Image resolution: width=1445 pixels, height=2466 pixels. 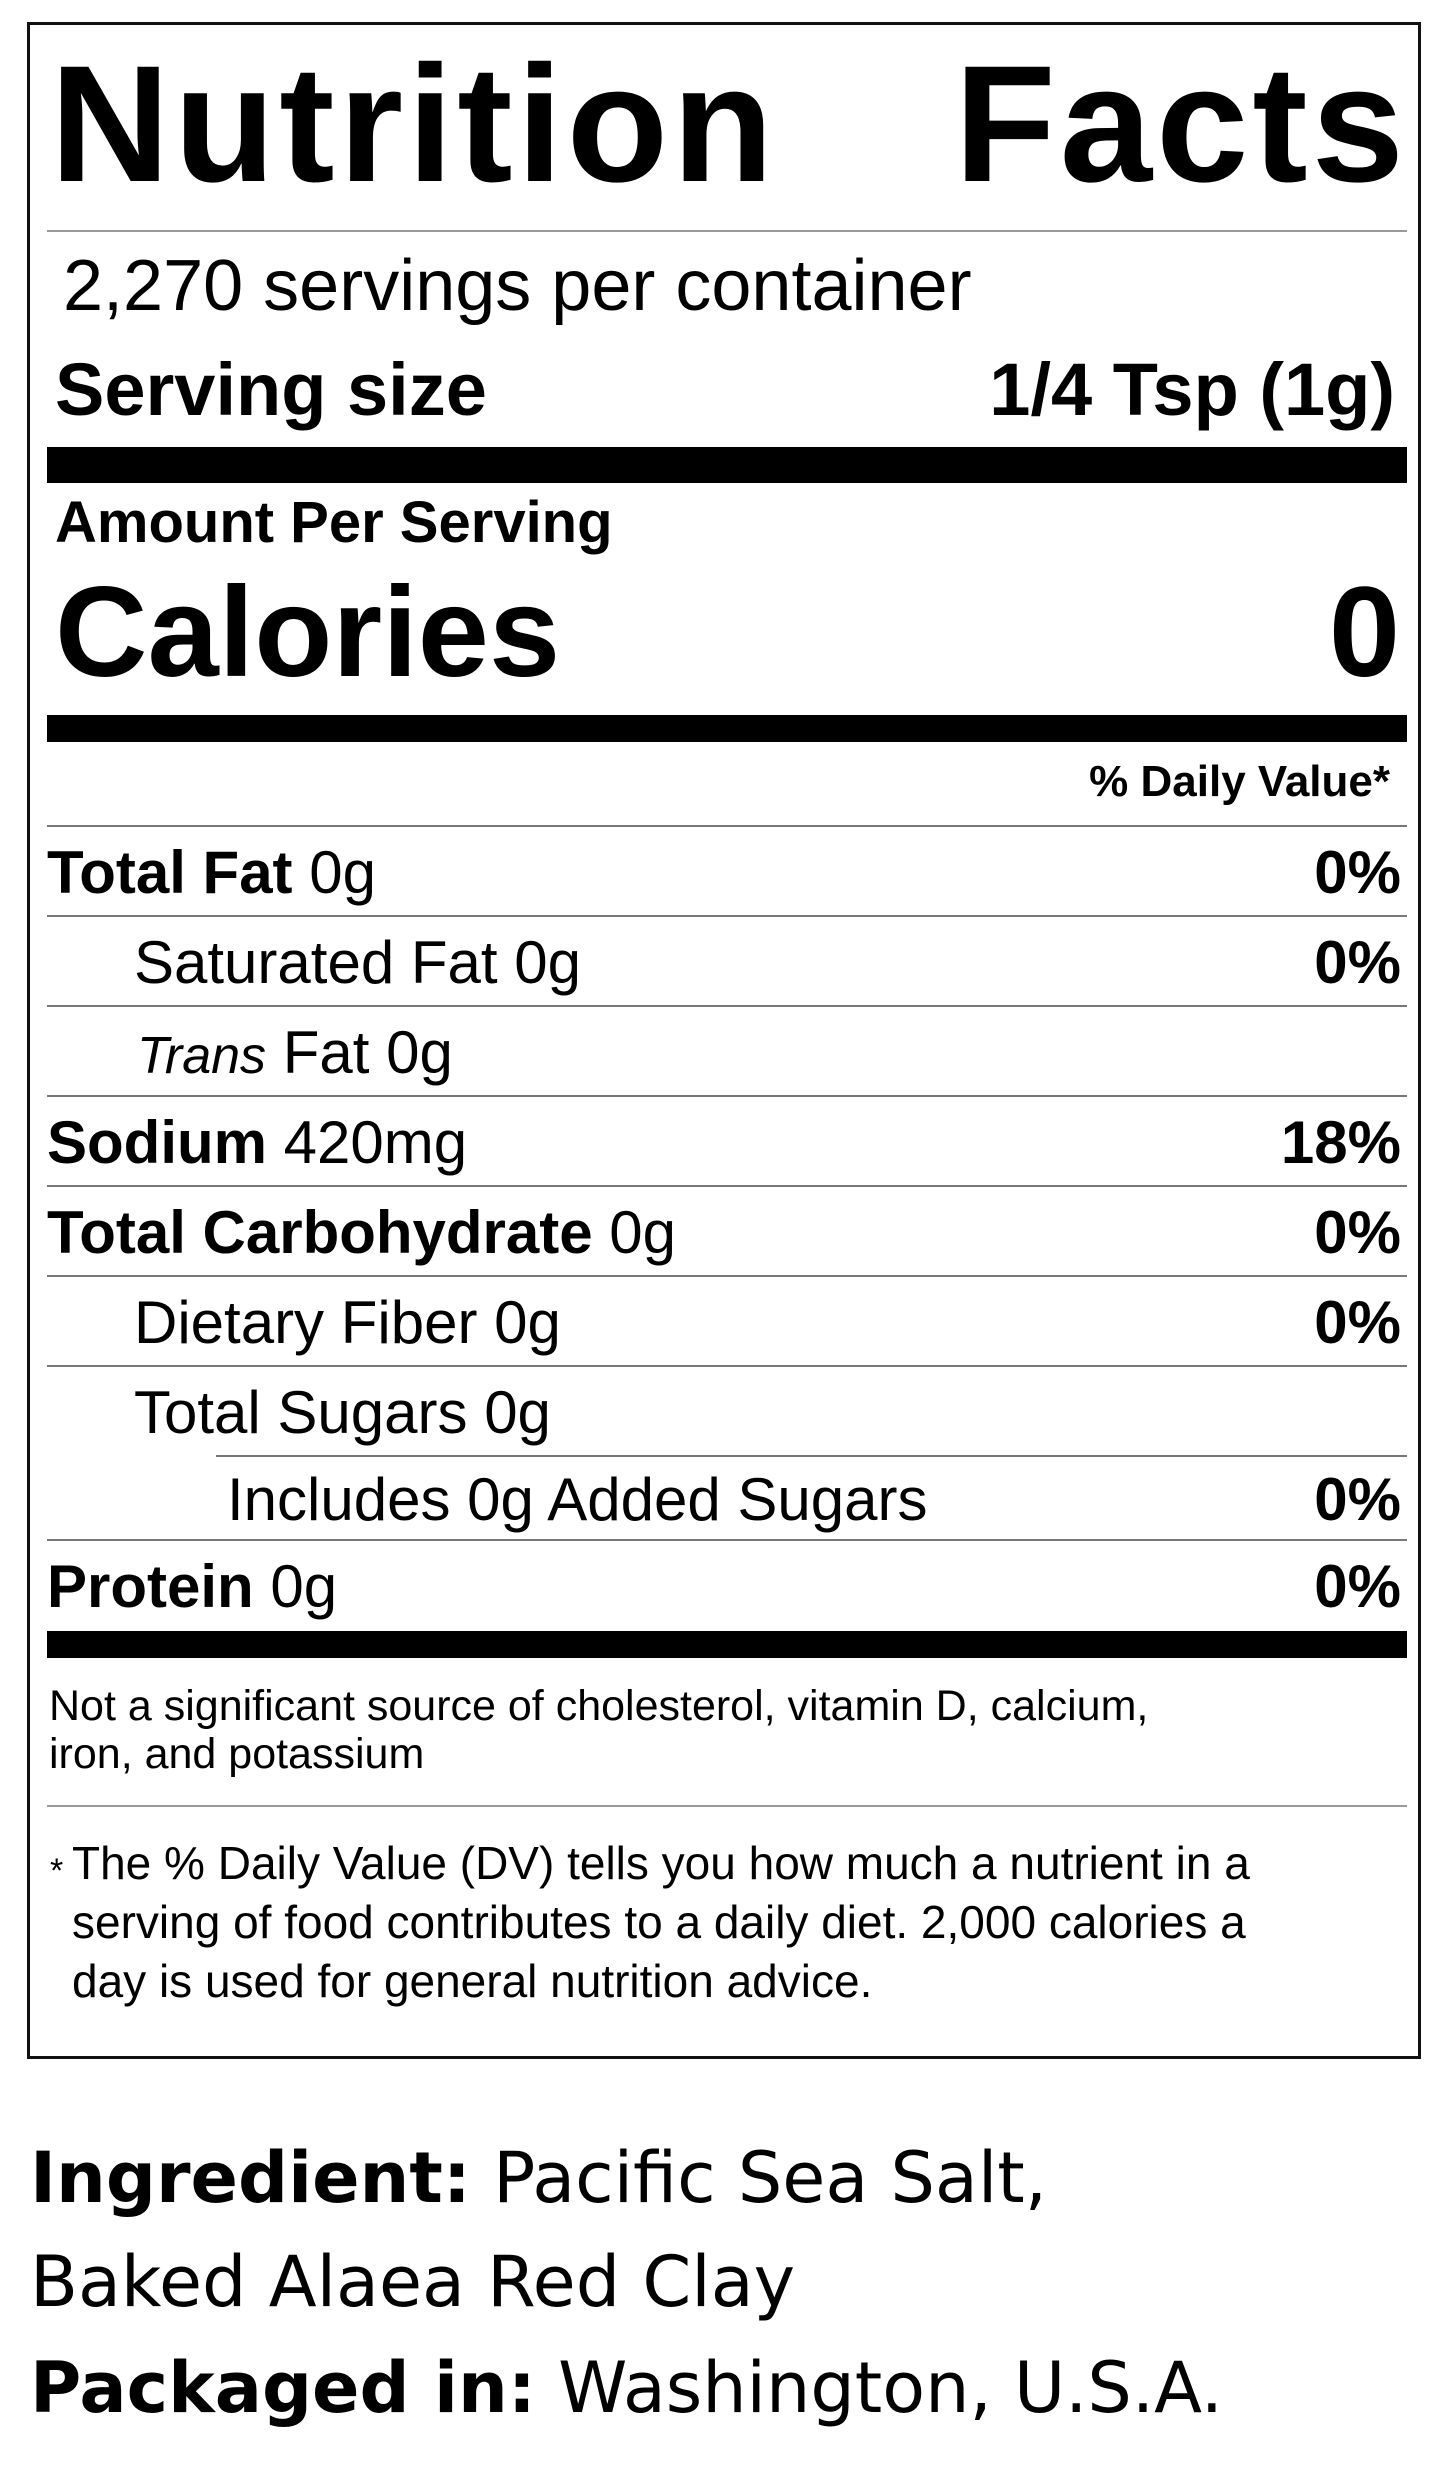 What do you see at coordinates (727, 1052) in the screenshot?
I see `nutrient-row-trans-fat: Trans Fat 0g` at bounding box center [727, 1052].